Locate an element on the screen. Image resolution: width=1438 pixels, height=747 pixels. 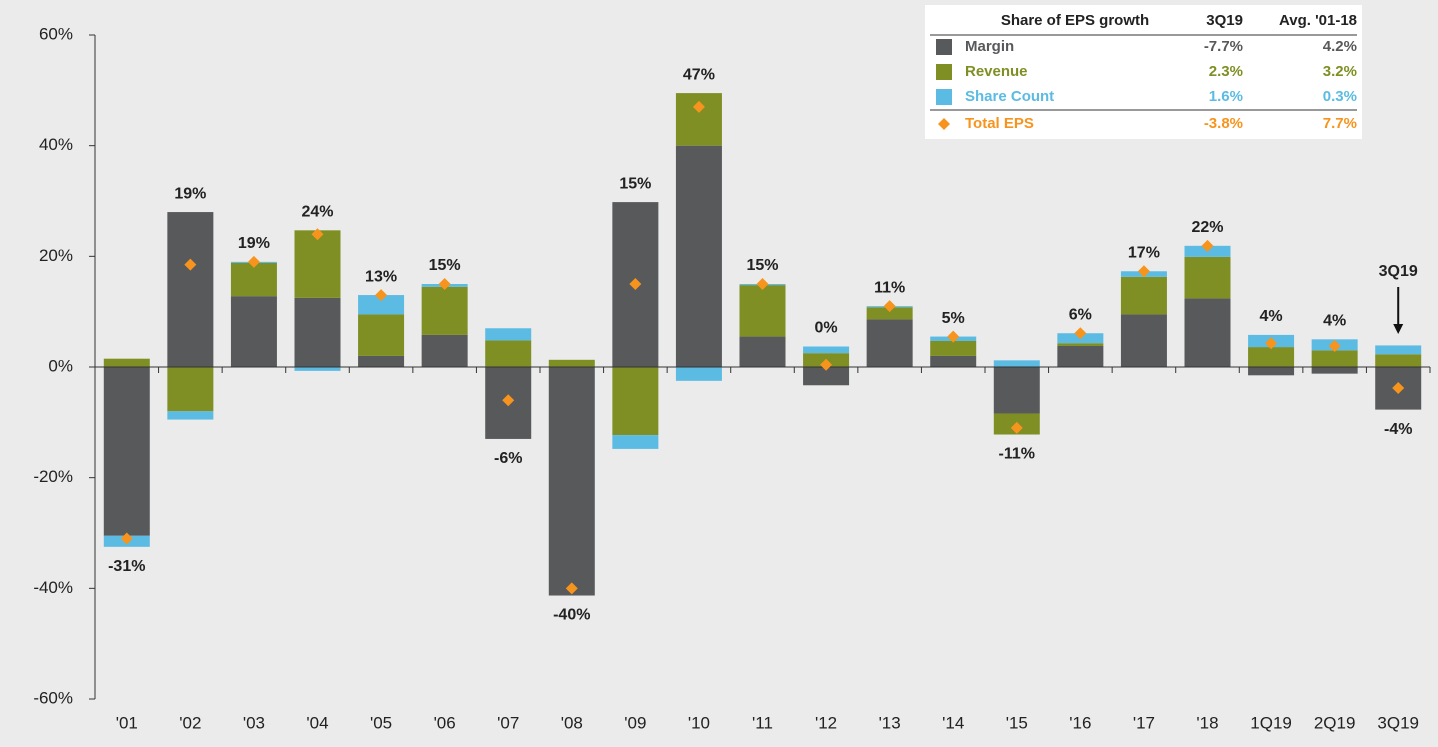
data-label: 22% is located at coordinates (1207, 227).